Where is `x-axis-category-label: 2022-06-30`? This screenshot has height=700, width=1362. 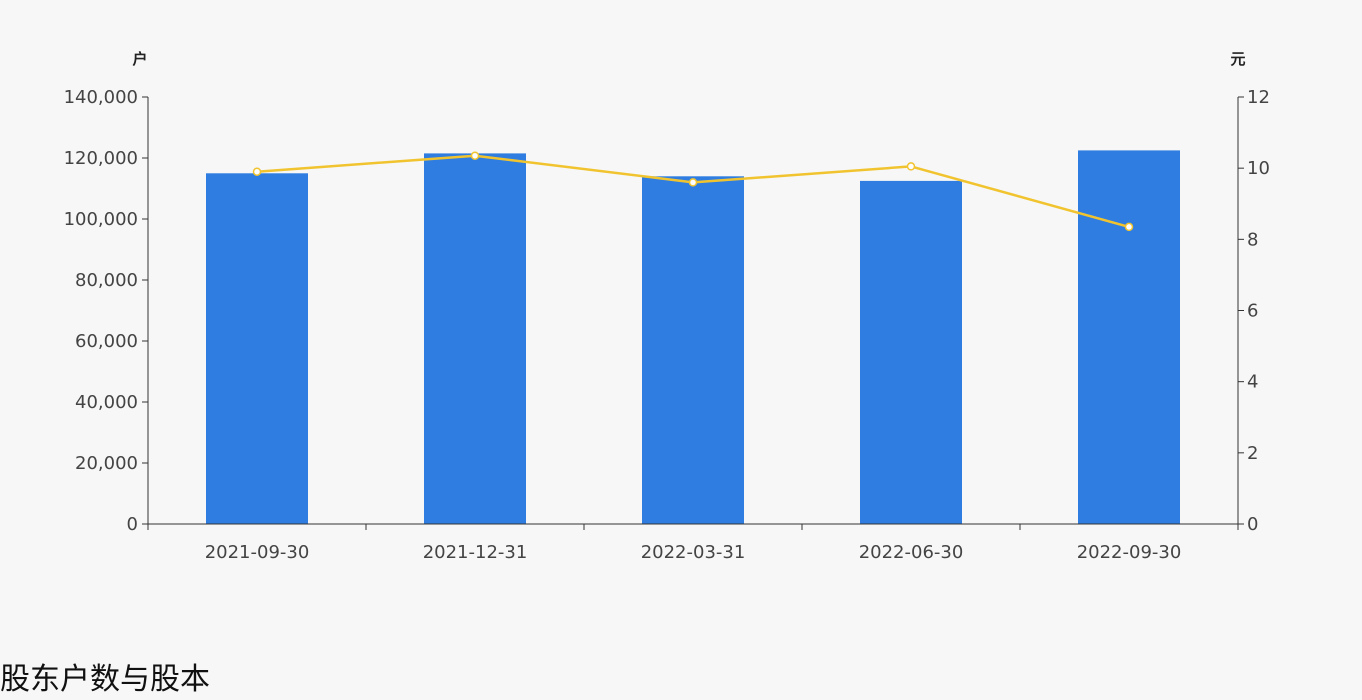
x-axis-category-label: 2022-06-30 is located at coordinates (911, 552).